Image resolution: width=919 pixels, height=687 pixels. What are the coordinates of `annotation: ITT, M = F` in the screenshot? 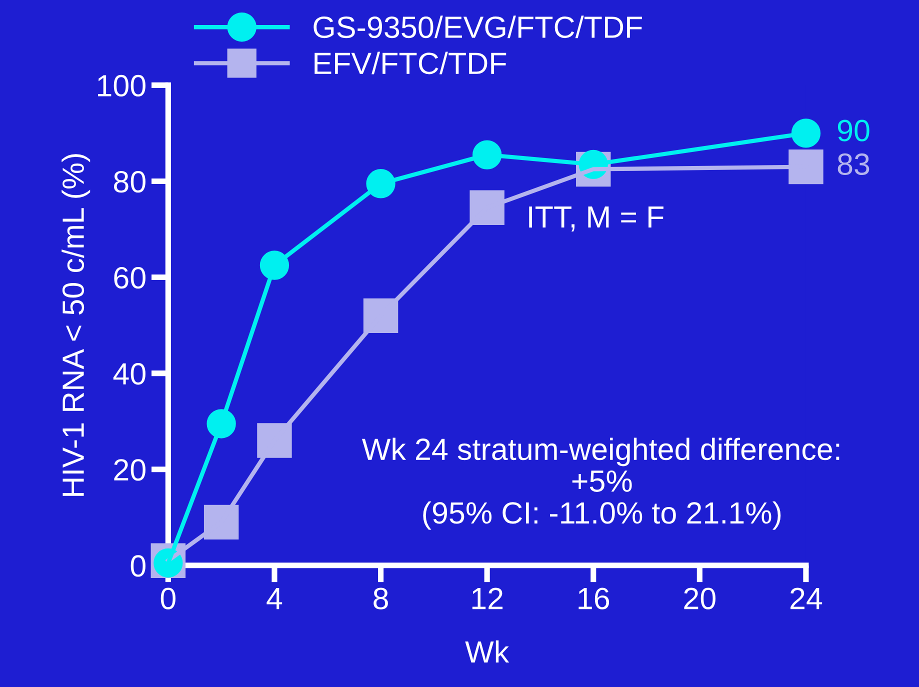 It's located at (596, 219).